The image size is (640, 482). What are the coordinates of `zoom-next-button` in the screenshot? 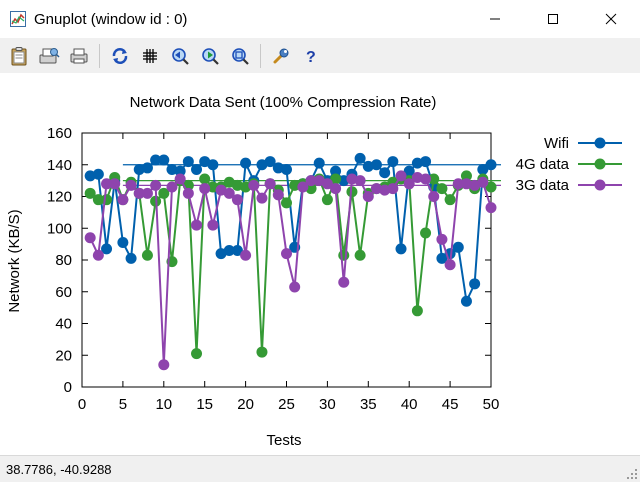 It's located at (210, 56).